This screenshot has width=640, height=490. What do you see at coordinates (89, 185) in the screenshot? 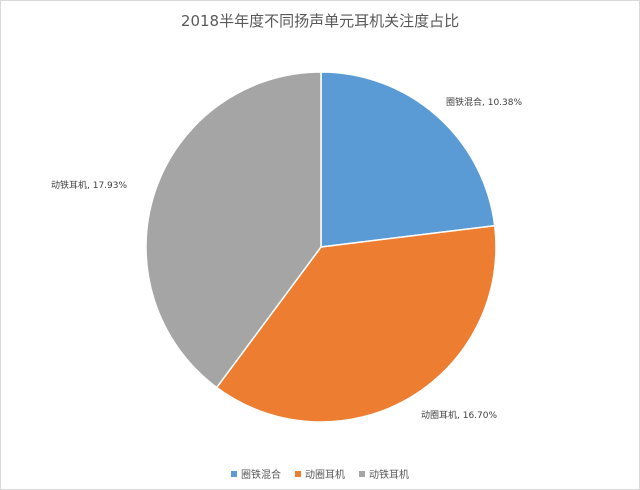
I see `data-label-3: 动铁耳机, 17.93%` at bounding box center [89, 185].